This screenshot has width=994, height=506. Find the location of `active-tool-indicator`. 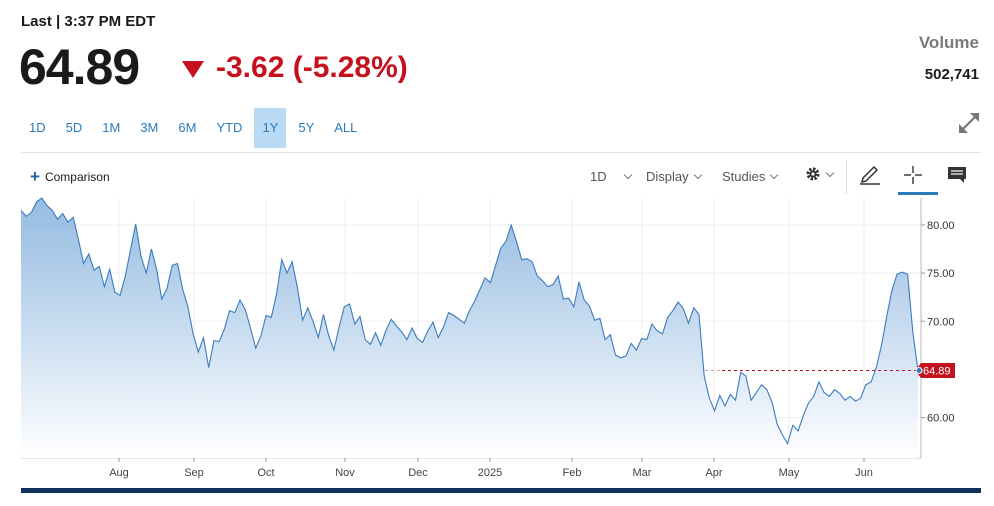

active-tool-indicator is located at coordinates (918, 193).